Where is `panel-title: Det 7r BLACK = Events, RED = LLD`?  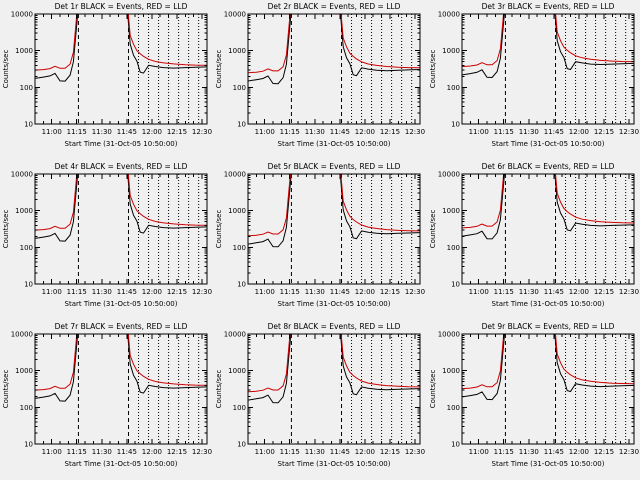 panel-title: Det 7r BLACK = Events, RED = LLD is located at coordinates (121, 326).